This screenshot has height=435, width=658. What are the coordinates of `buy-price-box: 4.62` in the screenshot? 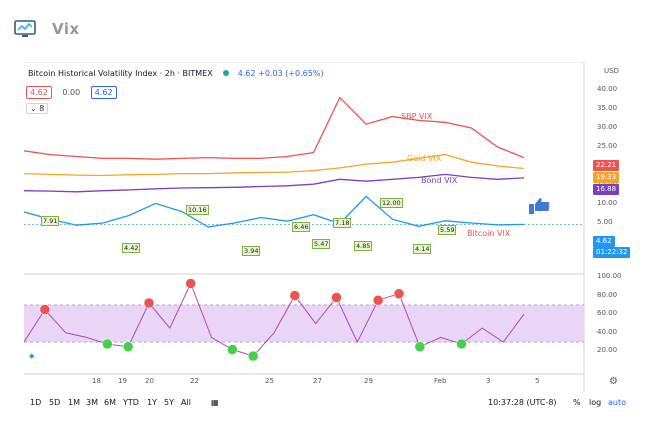 It's located at (103, 92).